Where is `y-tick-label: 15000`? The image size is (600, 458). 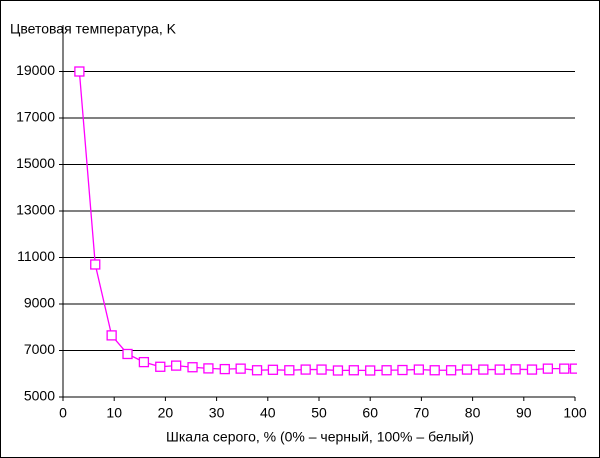
y-tick-label: 15000 is located at coordinates (35, 163).